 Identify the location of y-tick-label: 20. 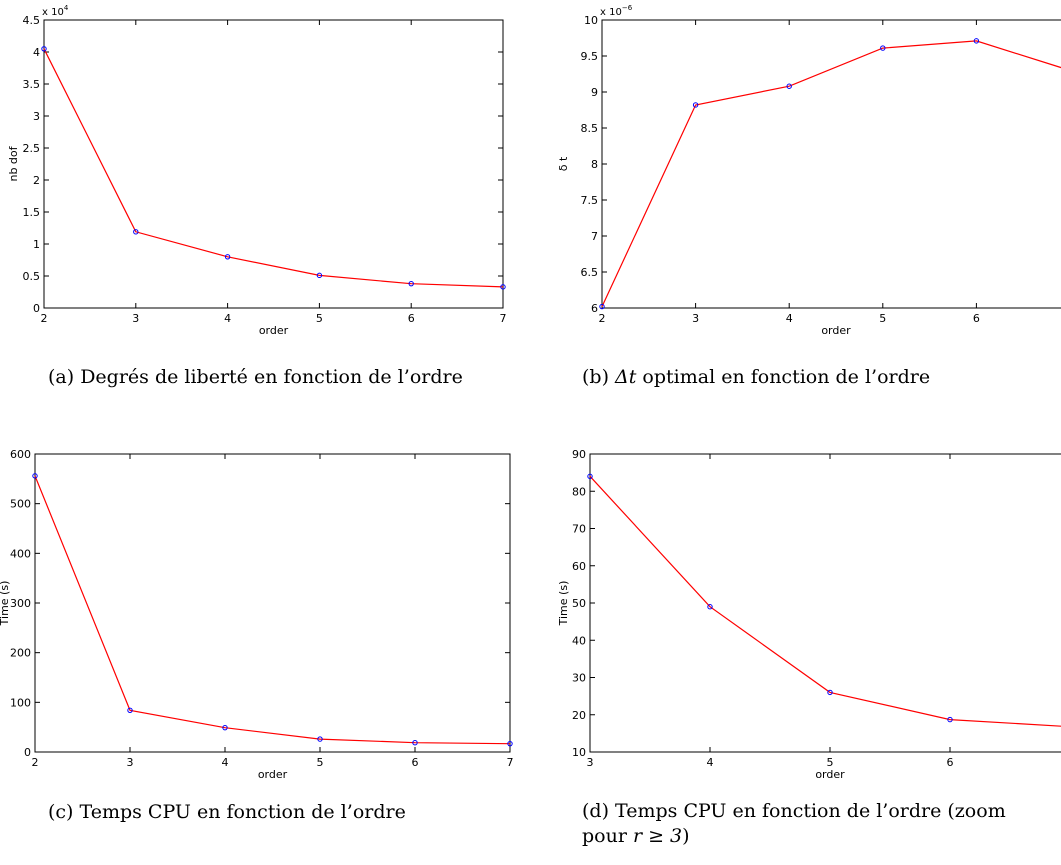
(579, 715).